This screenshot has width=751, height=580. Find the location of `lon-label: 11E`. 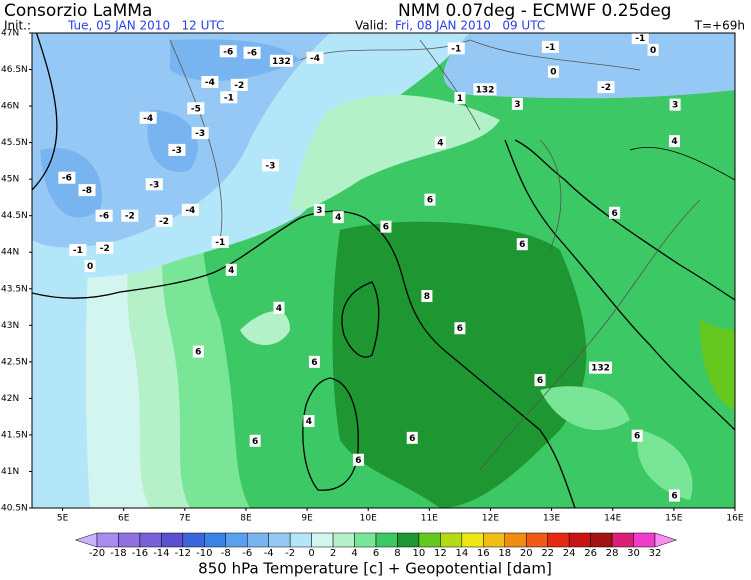

lon-label: 11E is located at coordinates (429, 519).